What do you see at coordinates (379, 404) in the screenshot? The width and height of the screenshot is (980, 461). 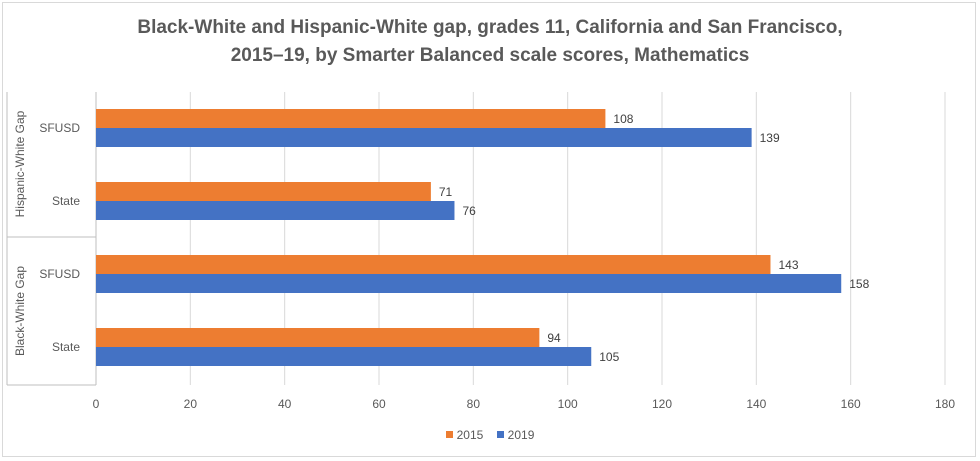 I see `x-tick-label-60: 60` at bounding box center [379, 404].